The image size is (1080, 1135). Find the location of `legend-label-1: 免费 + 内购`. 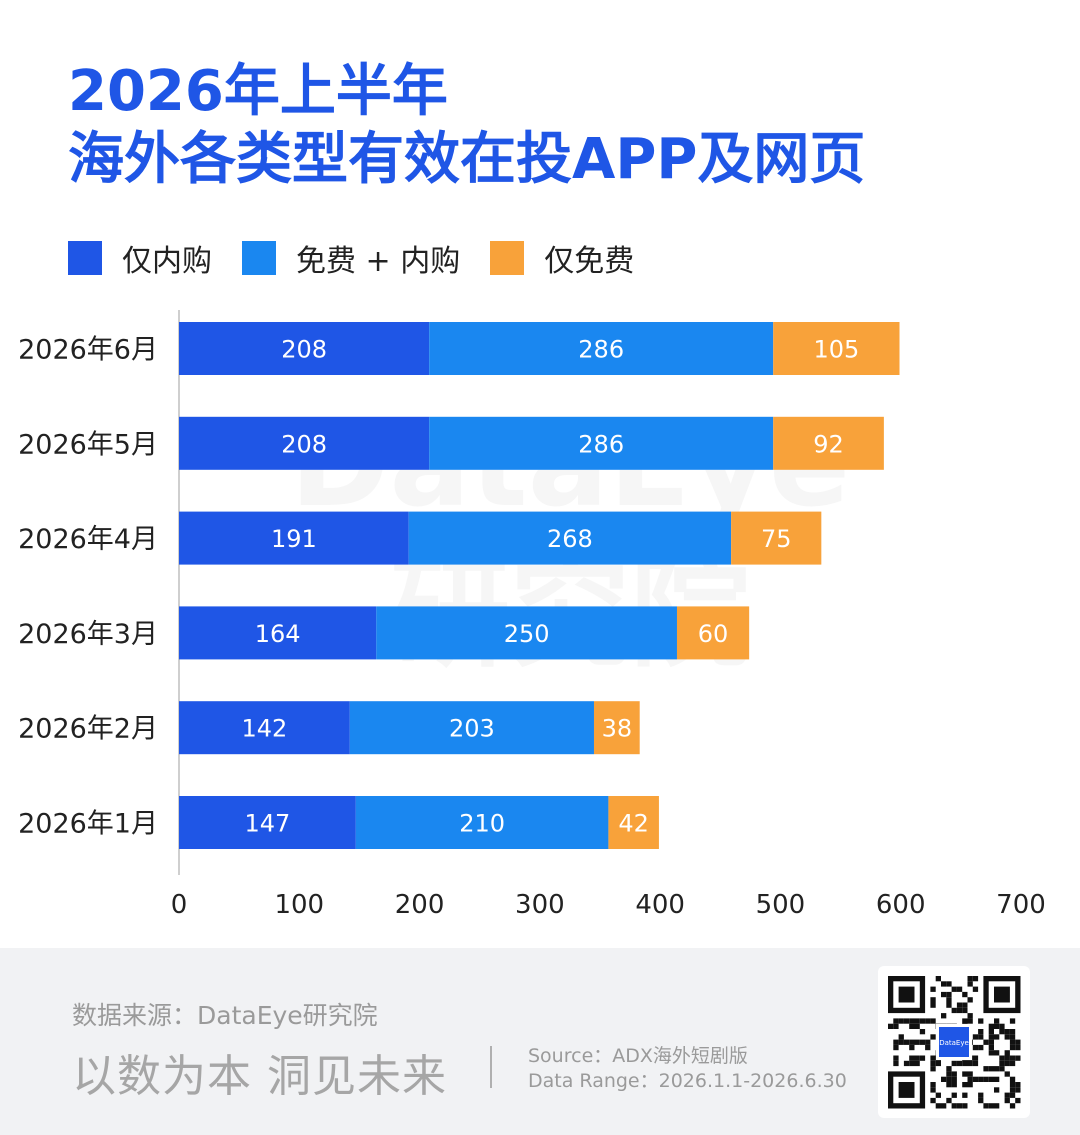

legend-label-1: 免费 + 内购 is located at coordinates (378, 261).